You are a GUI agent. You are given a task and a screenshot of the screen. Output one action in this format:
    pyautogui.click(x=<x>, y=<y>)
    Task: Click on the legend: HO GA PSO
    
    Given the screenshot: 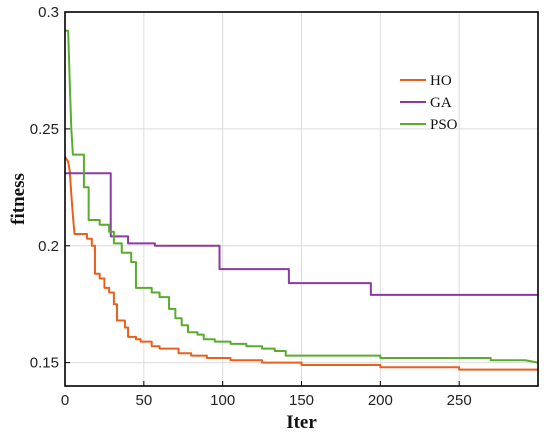 What is the action you would take?
    pyautogui.click(x=429, y=103)
    